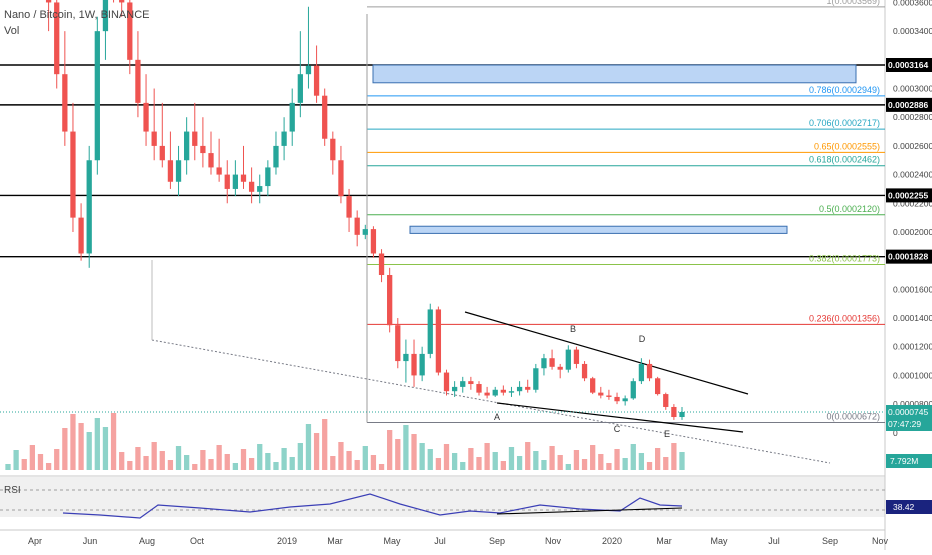 The height and width of the screenshot is (555, 932). What do you see at coordinates (912, 375) in the screenshot?
I see `price-tick-label: 0.0001000` at bounding box center [912, 375].